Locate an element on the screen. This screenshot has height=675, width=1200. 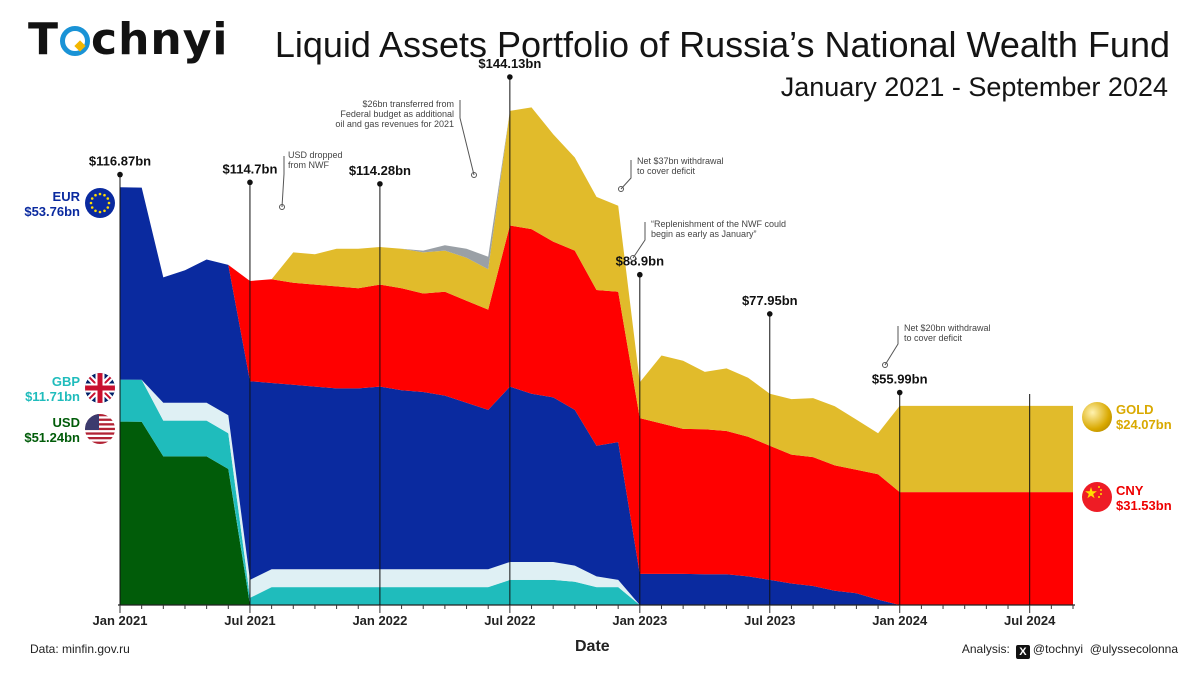
marker-label: $77.95bn is located at coordinates (770, 300).